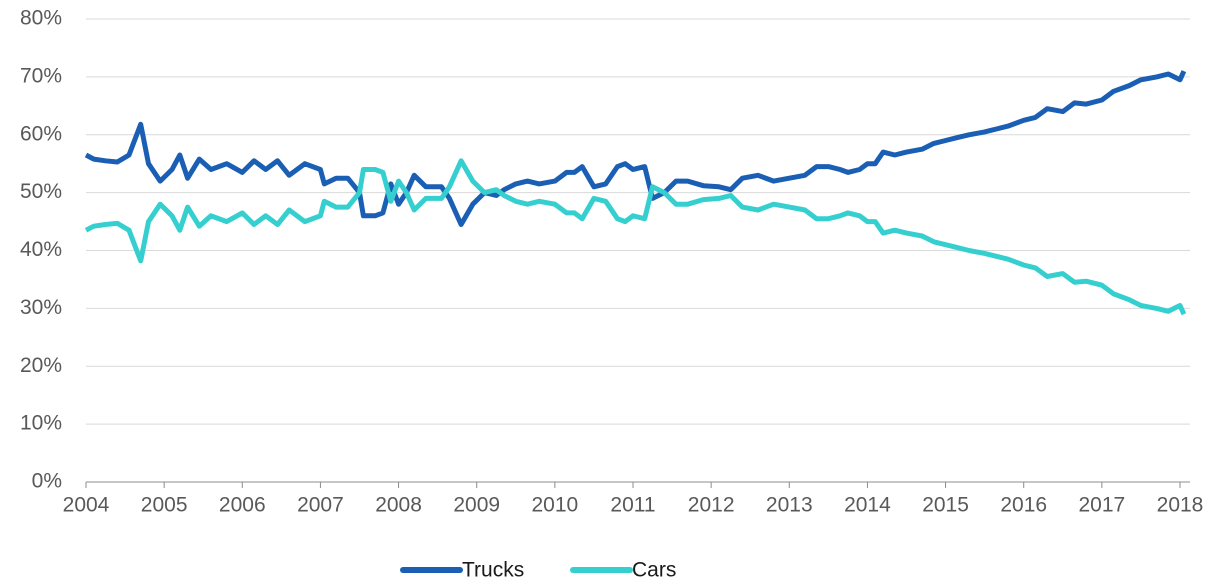  I want to click on x-tick-label: 2013, so click(789, 505).